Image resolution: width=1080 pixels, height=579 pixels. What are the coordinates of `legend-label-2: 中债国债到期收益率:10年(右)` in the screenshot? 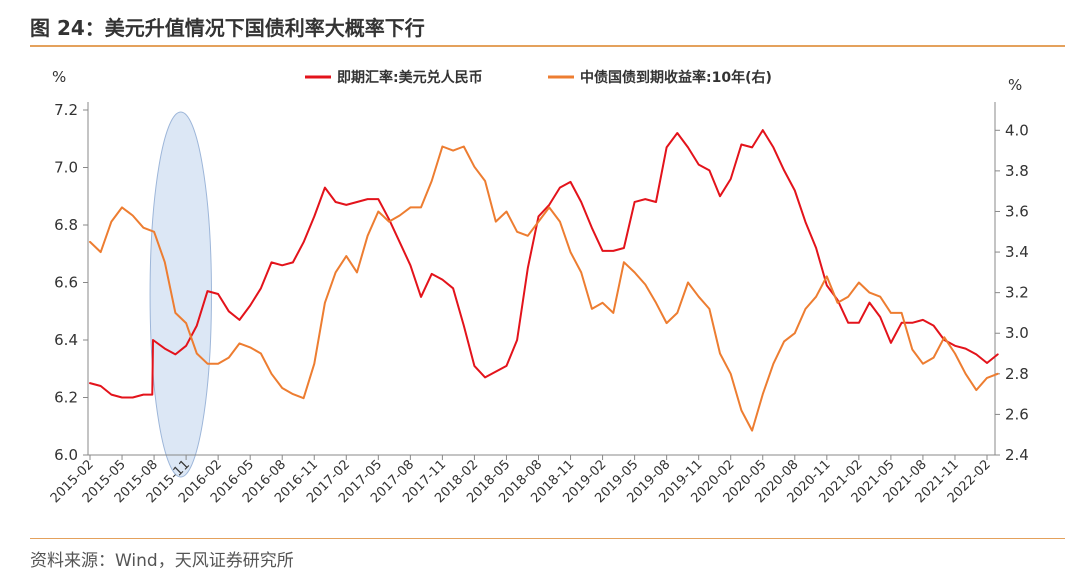 It's located at (676, 77).